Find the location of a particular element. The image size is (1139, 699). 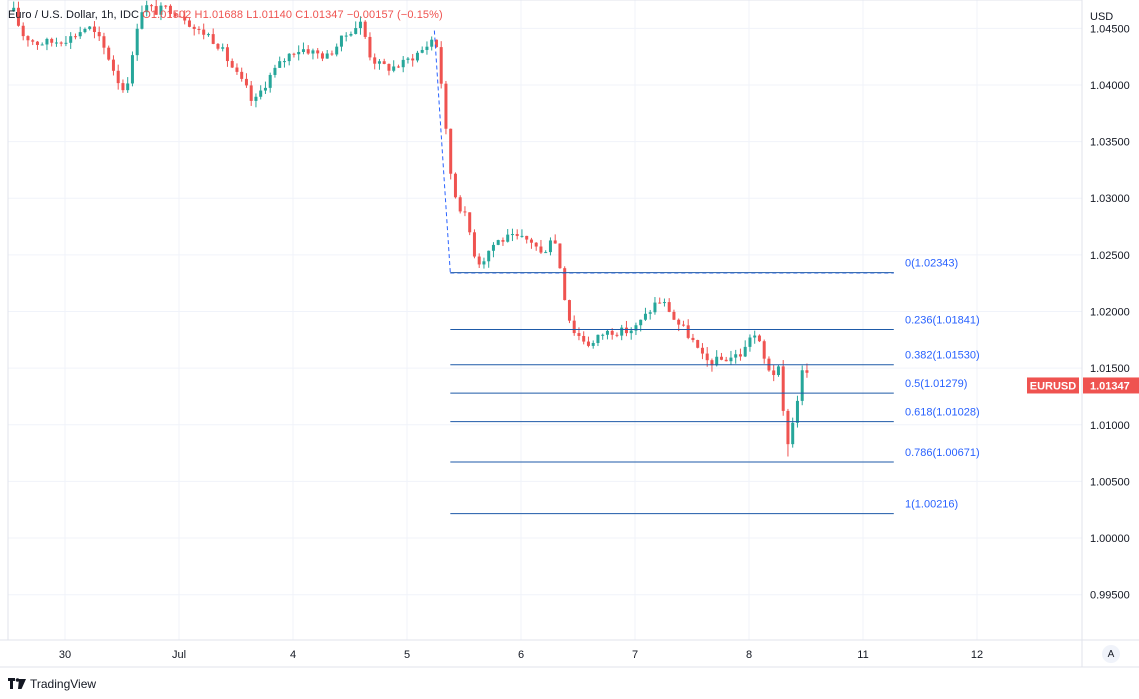

fib-level-label: 0.5(1.01279) is located at coordinates (936, 384).